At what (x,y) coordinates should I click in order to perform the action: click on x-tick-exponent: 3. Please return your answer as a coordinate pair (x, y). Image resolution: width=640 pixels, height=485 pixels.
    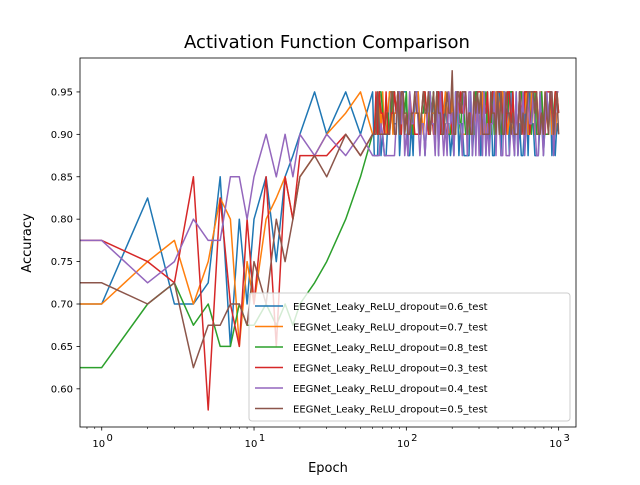
    Looking at the image, I should click on (566, 438).